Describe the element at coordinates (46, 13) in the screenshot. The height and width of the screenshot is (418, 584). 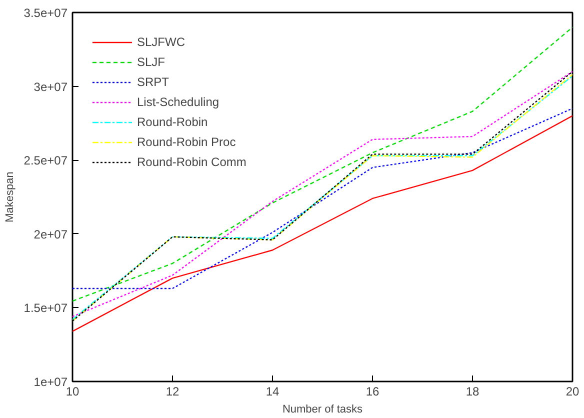
I see `y-tick-label: 3.5e+07` at that location.